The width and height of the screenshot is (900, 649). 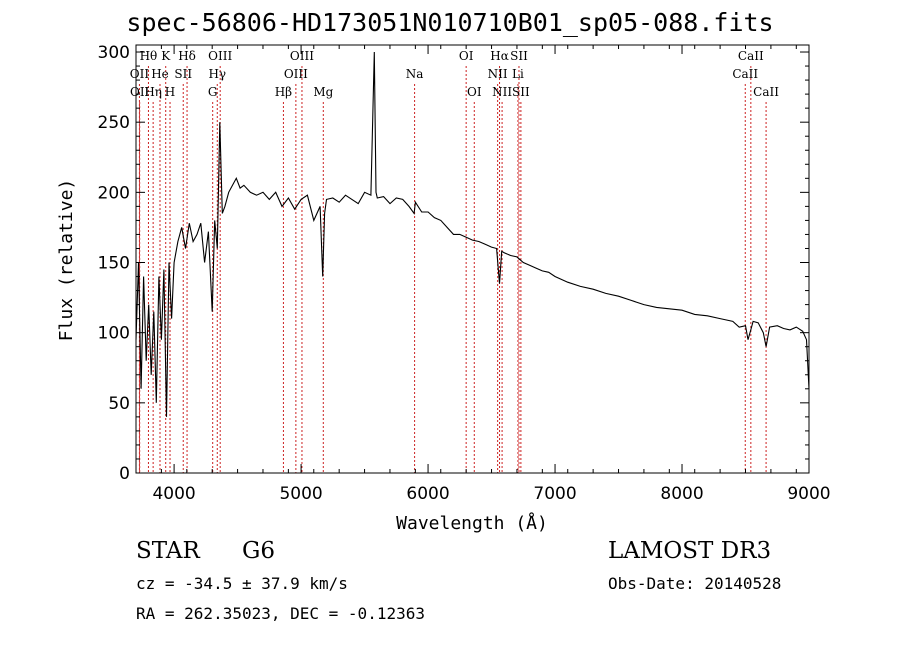 What do you see at coordinates (690, 551) in the screenshot?
I see `survey-name: LAMOST DR3` at bounding box center [690, 551].